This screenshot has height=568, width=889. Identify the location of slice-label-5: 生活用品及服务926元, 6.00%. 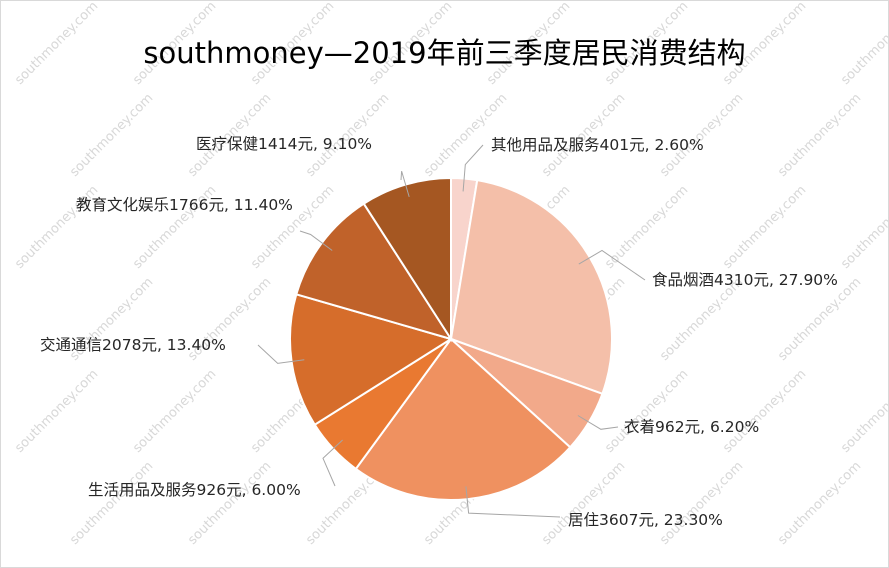
(194, 490).